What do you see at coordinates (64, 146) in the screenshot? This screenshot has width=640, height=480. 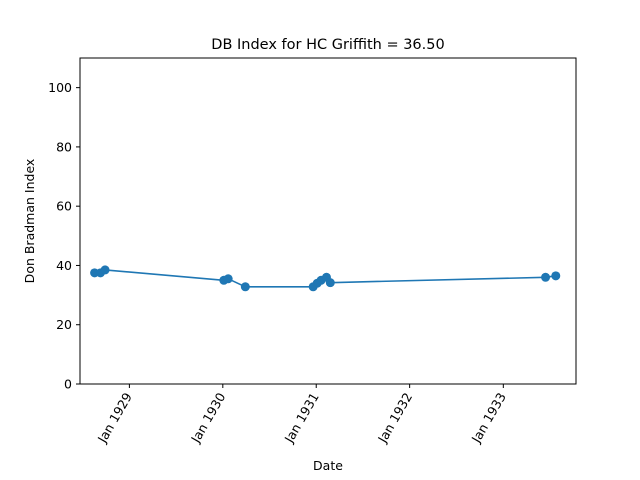 I see `y-tick-label: 80` at bounding box center [64, 146].